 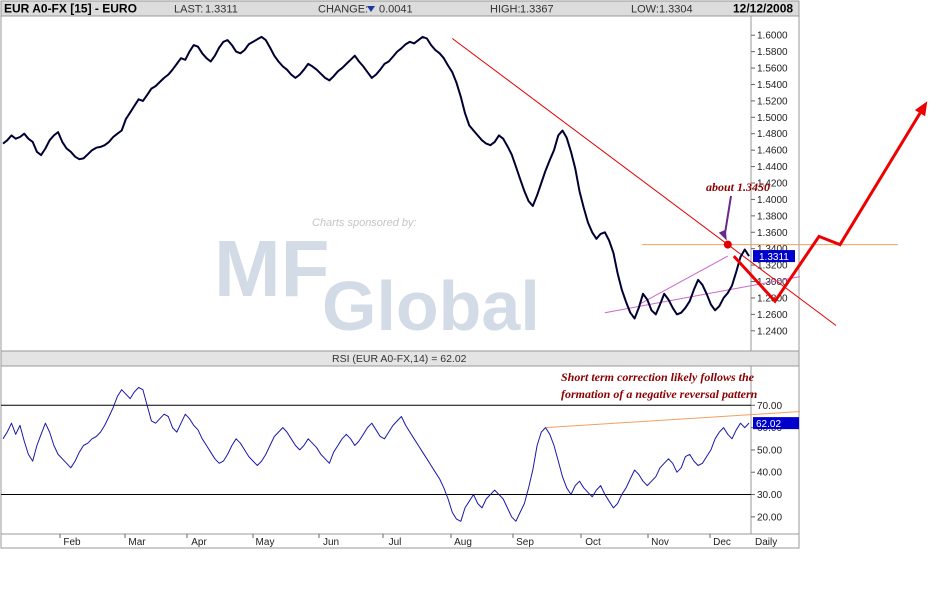 I want to click on about-annotation: about 1.3450, so click(x=738, y=187).